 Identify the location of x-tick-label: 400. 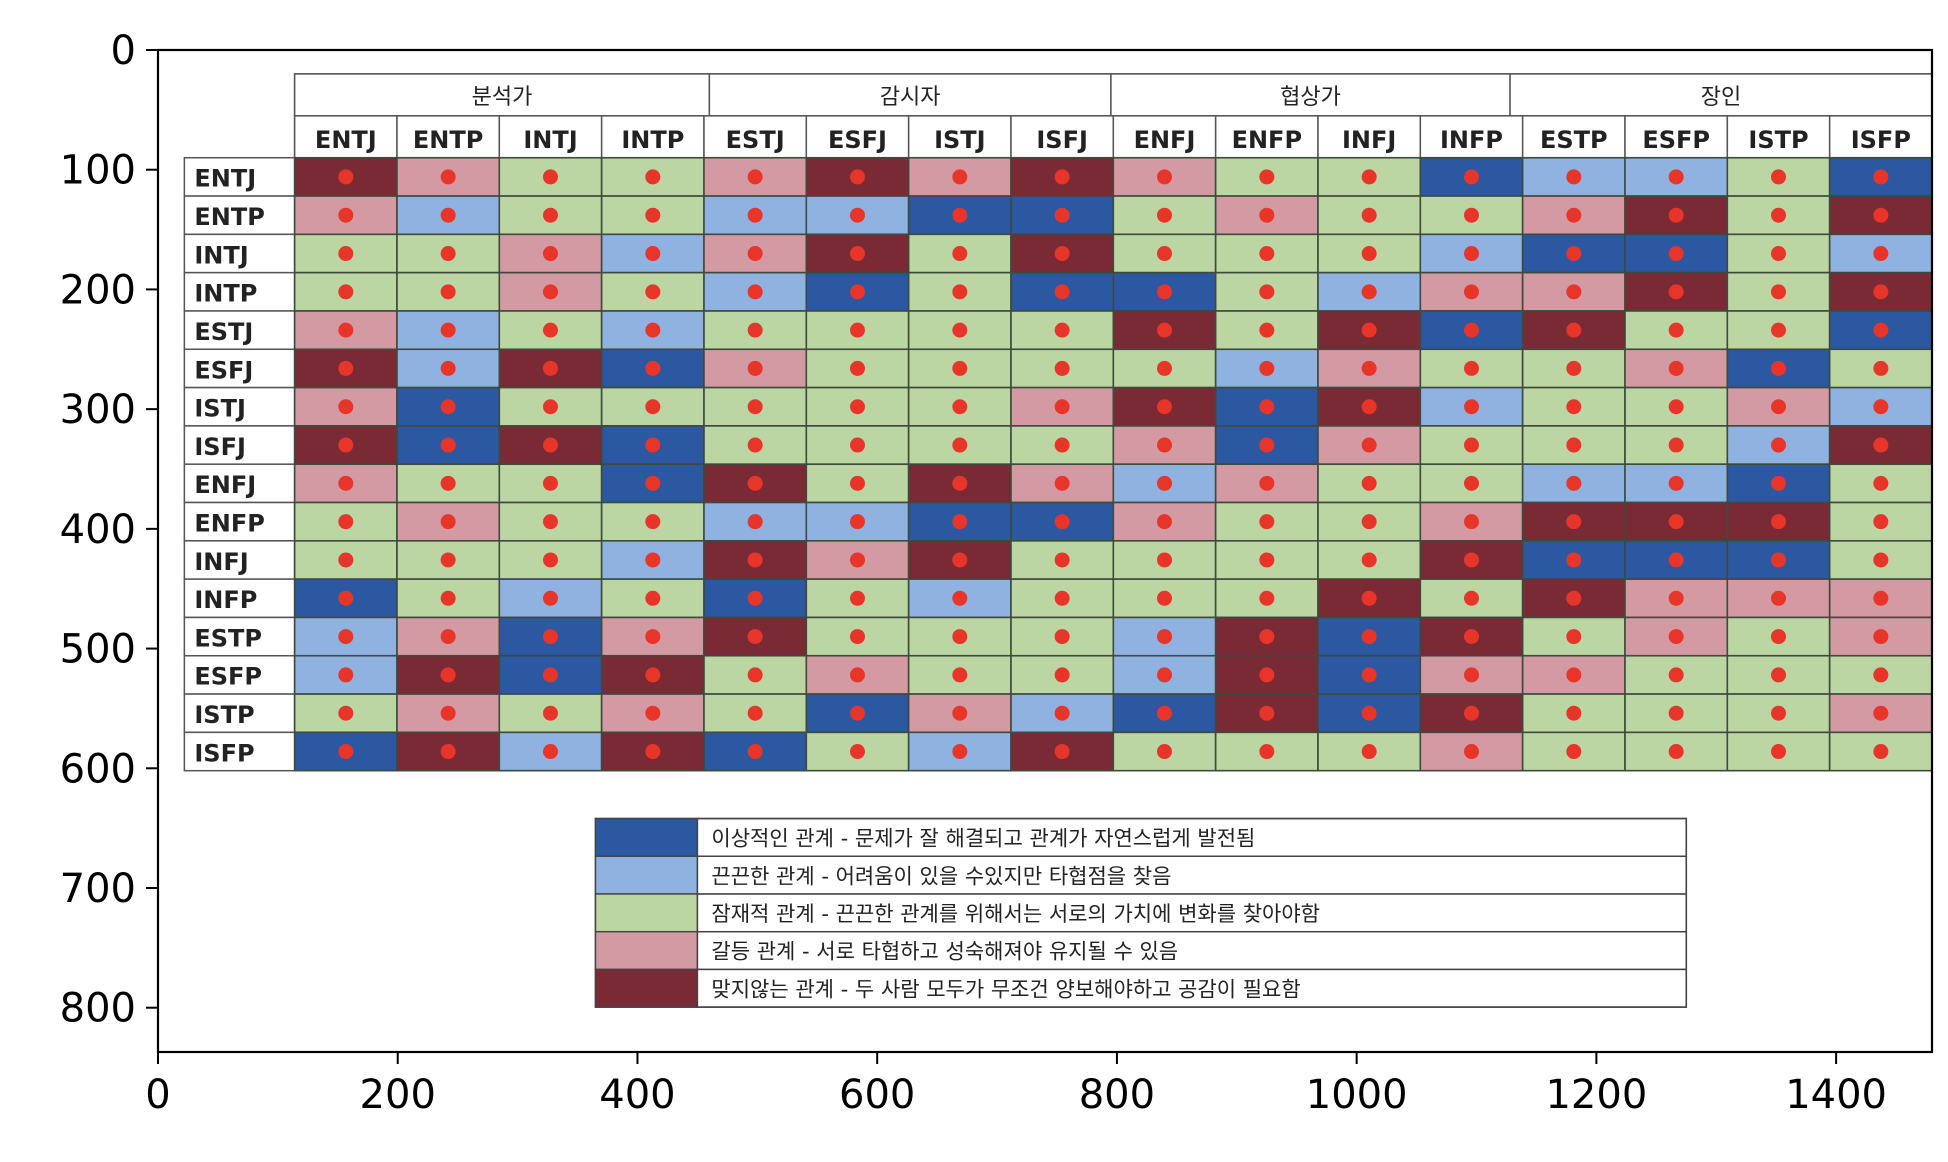
(637, 1095).